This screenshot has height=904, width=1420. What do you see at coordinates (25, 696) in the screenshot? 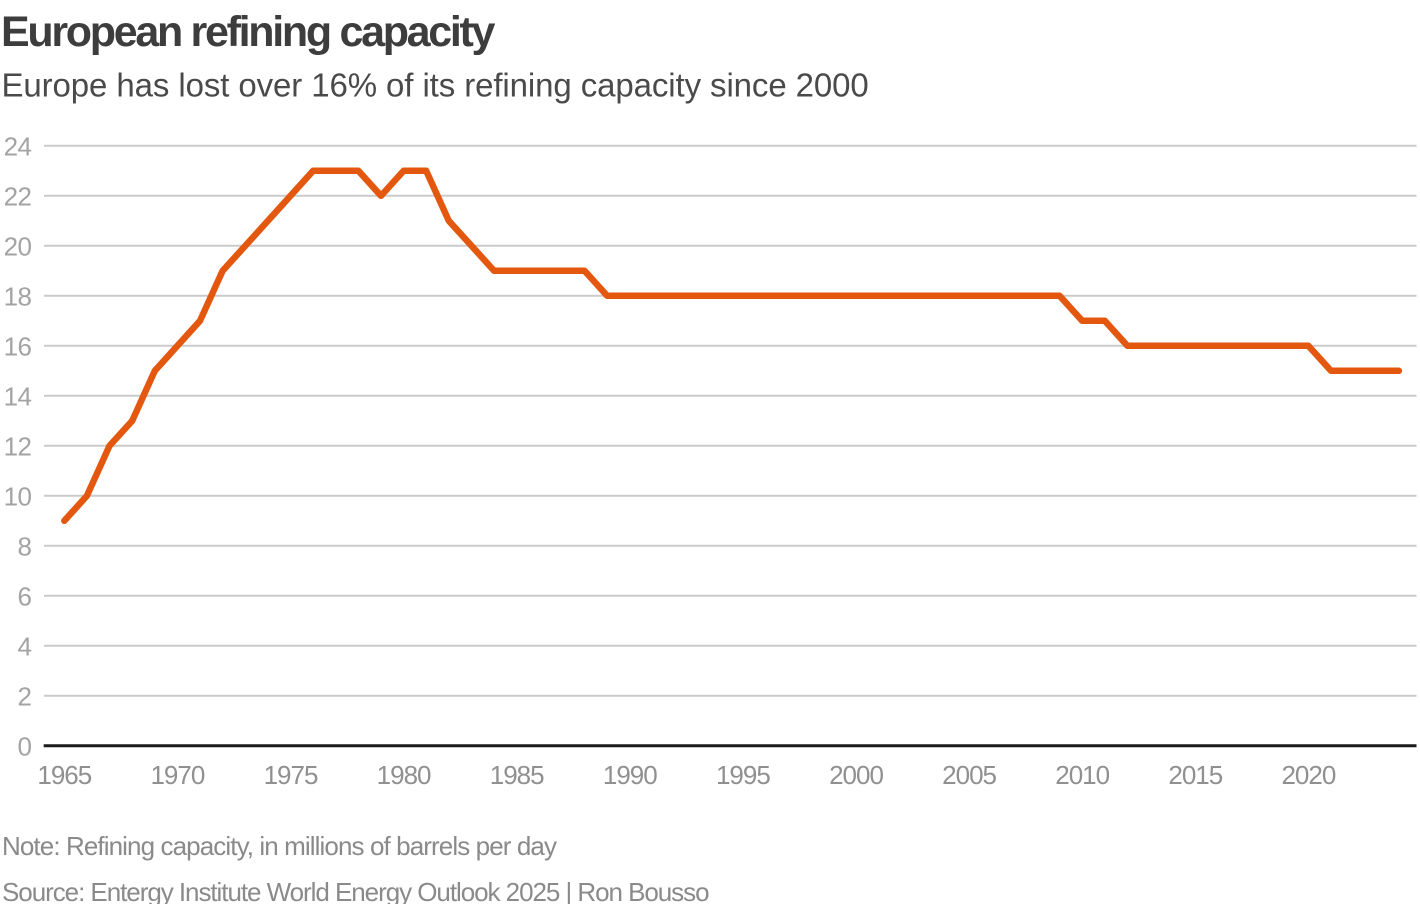
I see `svg-text: 2` at bounding box center [25, 696].